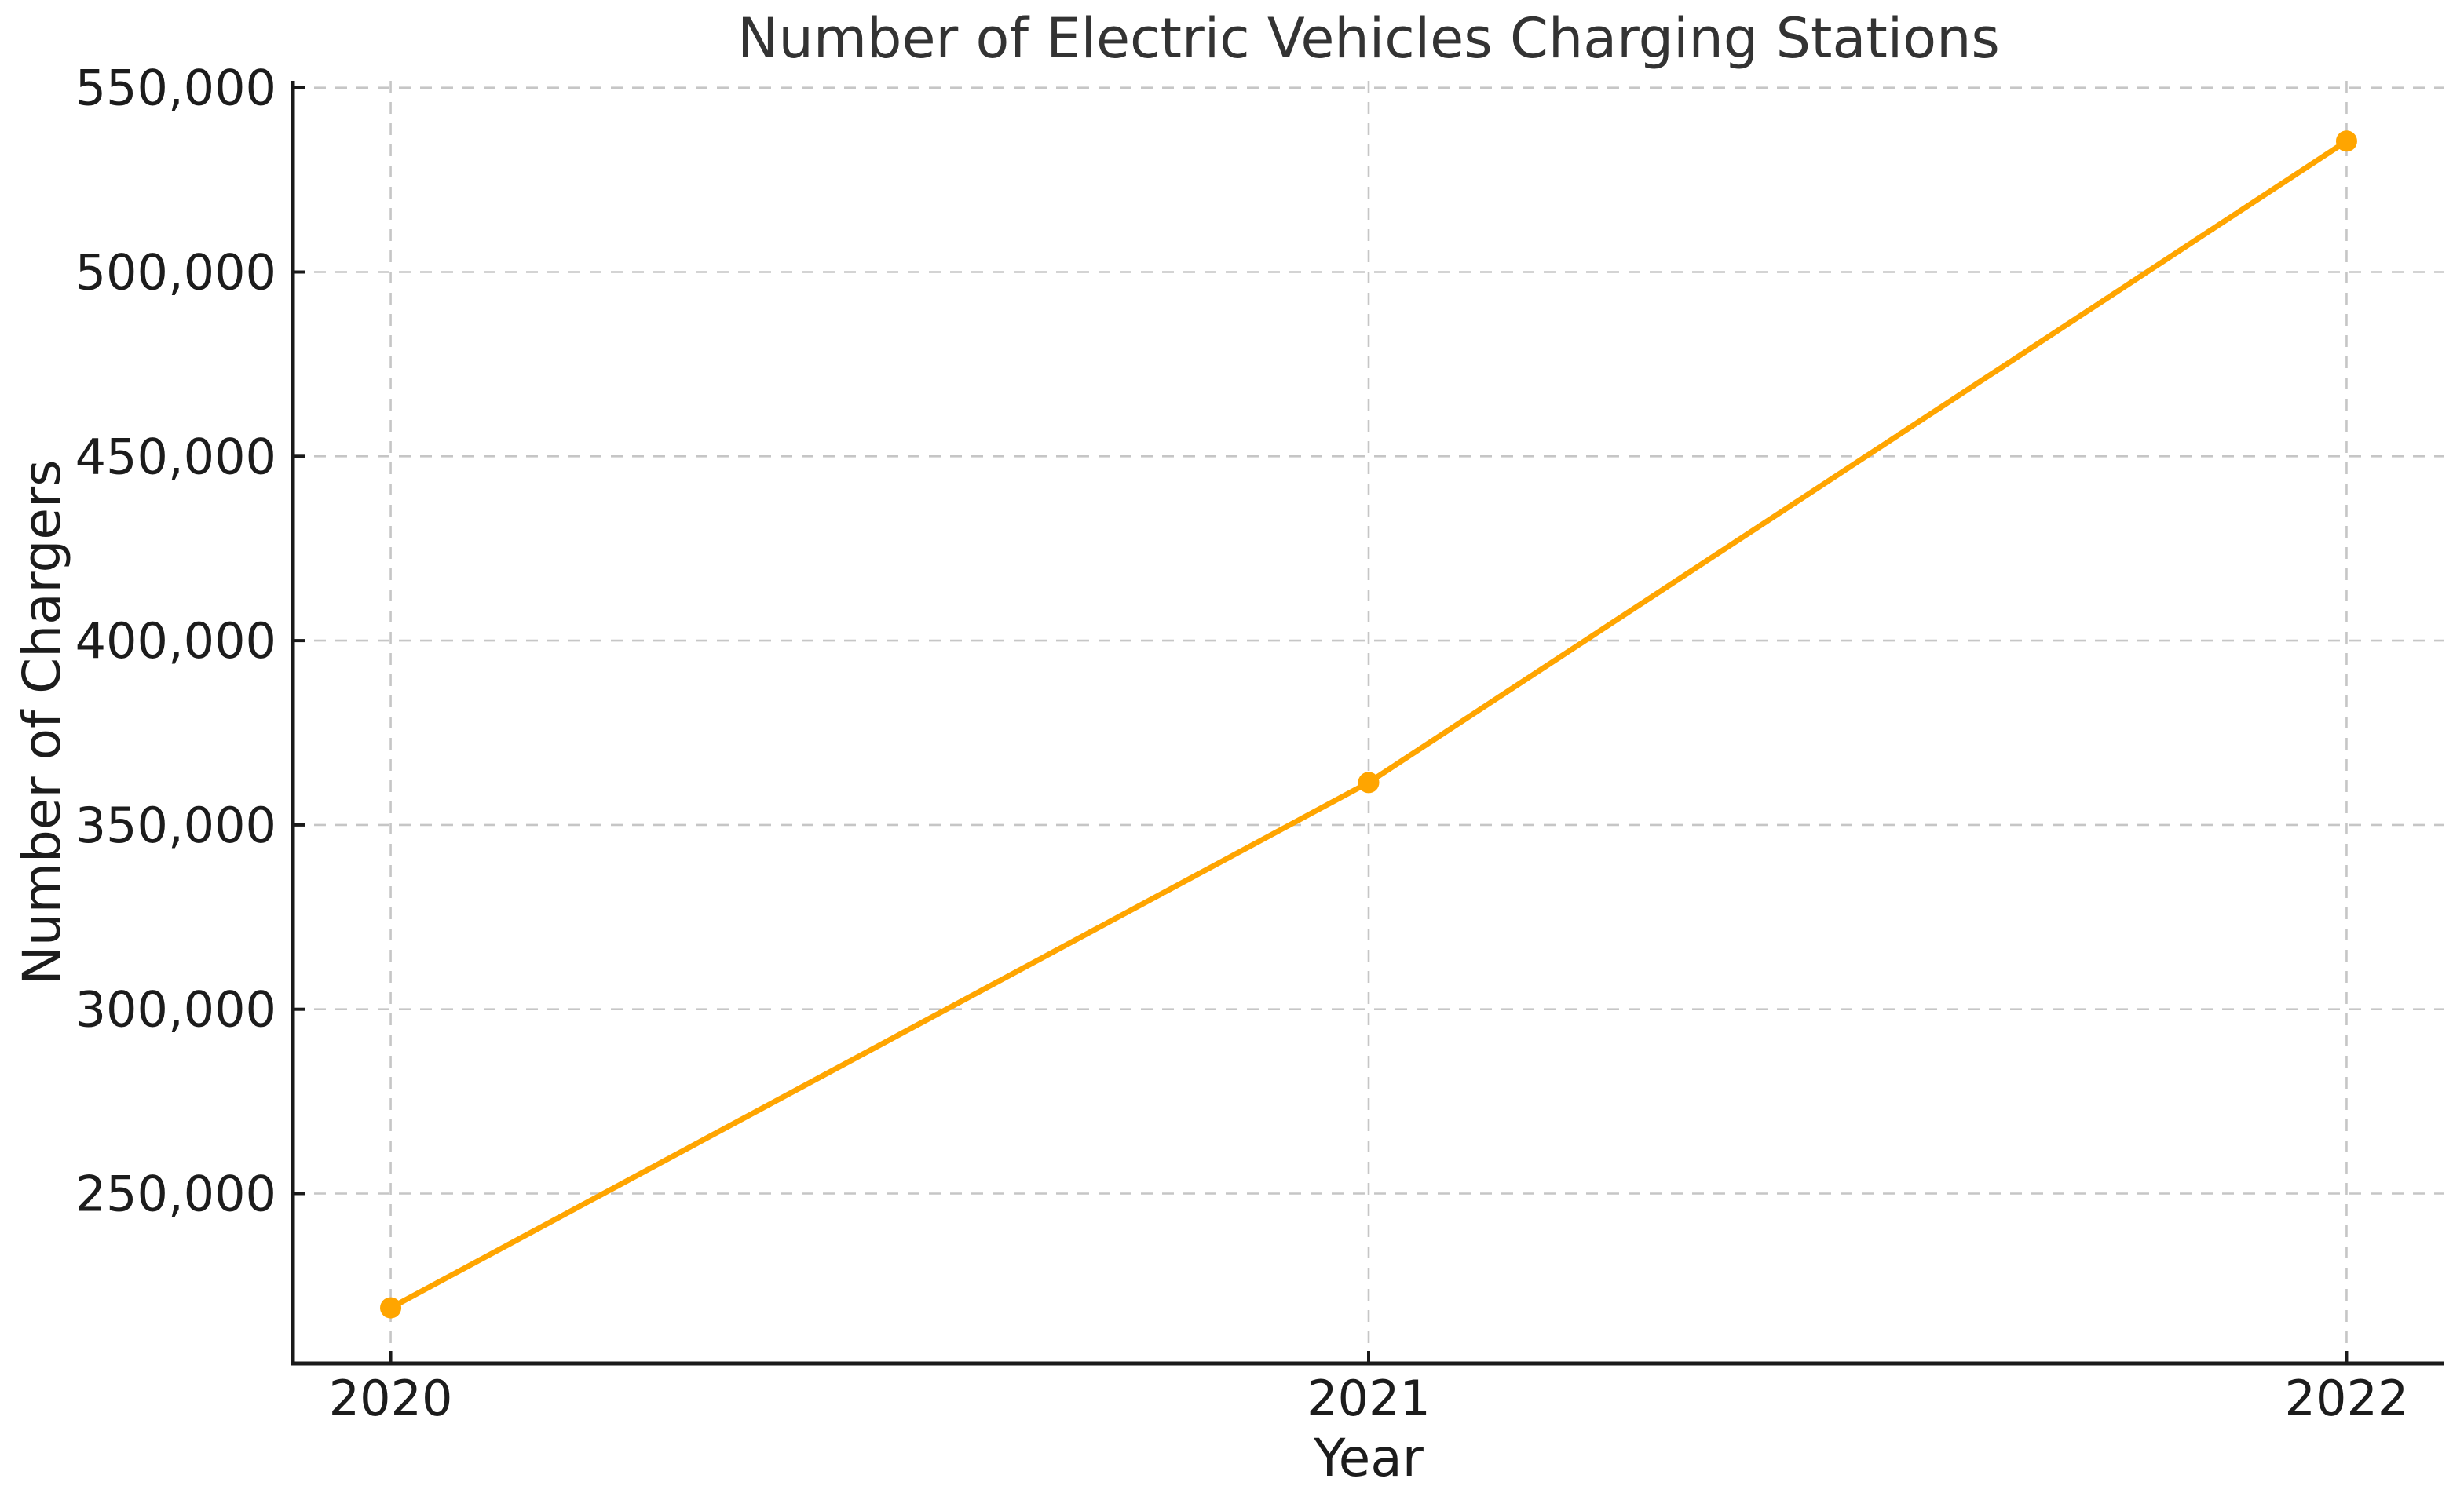 The image size is (2464, 1504). What do you see at coordinates (176, 89) in the screenshot?
I see `y-tick-label: 550,000` at bounding box center [176, 89].